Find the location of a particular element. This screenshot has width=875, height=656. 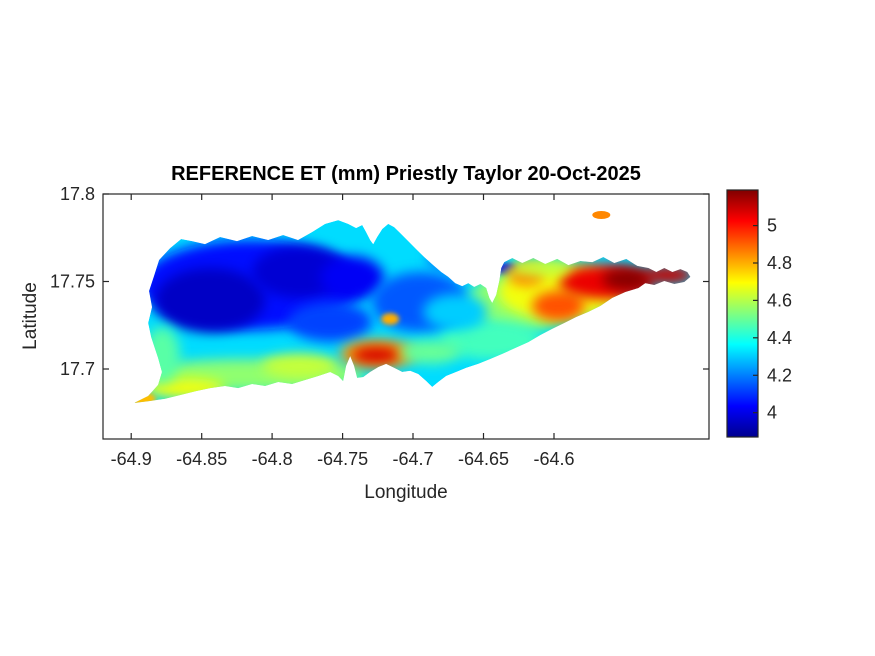

islet-shape is located at coordinates (601, 215).